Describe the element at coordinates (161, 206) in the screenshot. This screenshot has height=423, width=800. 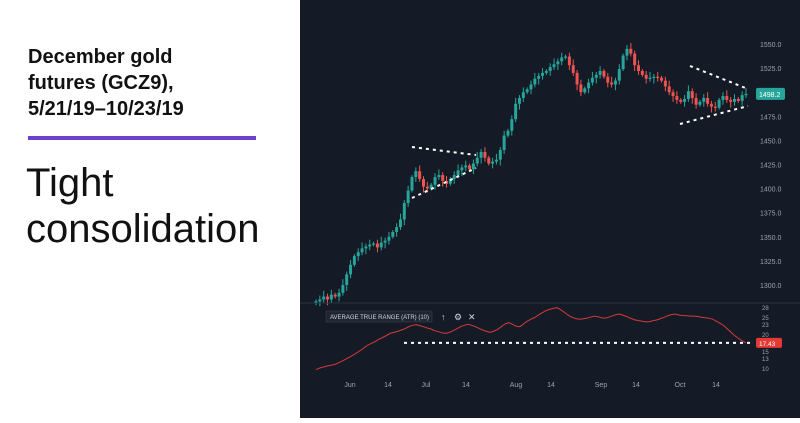
I see `subhead: Tight consolidation` at that location.